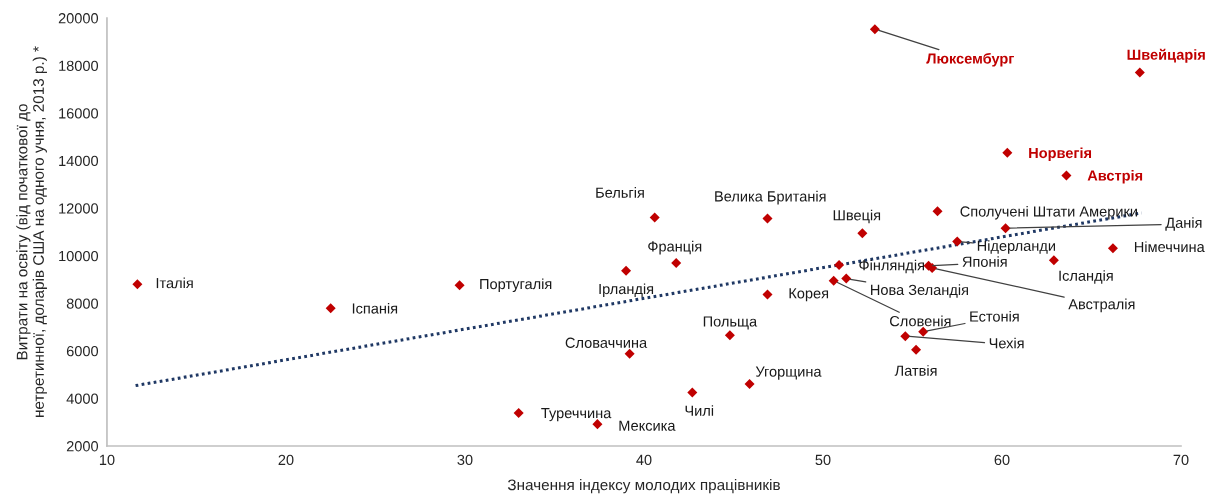  I want to click on annotation: Словенія, so click(920, 321).